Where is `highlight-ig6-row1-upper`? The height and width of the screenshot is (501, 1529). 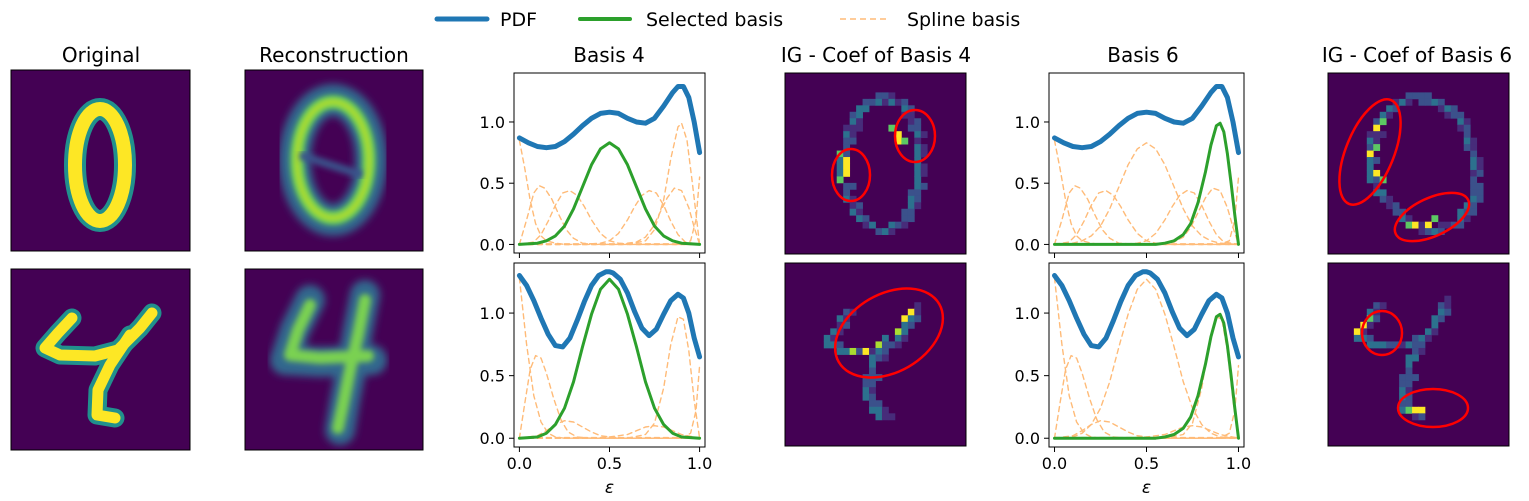
highlight-ig6-row1-upper is located at coordinates (1370, 152).